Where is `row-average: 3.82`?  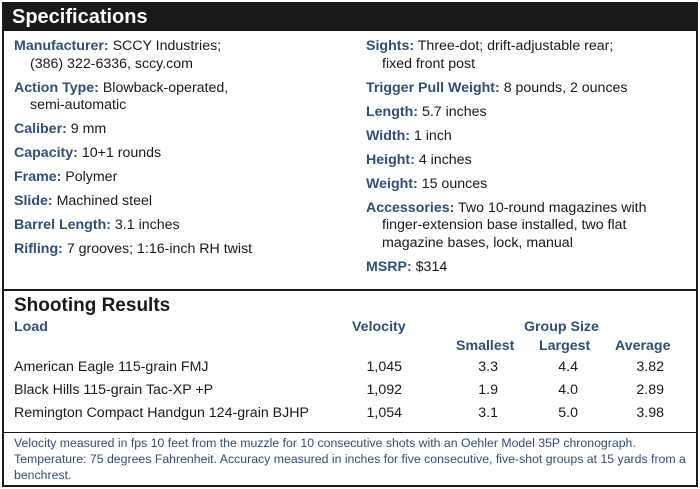
row-average: 3.82 is located at coordinates (650, 367).